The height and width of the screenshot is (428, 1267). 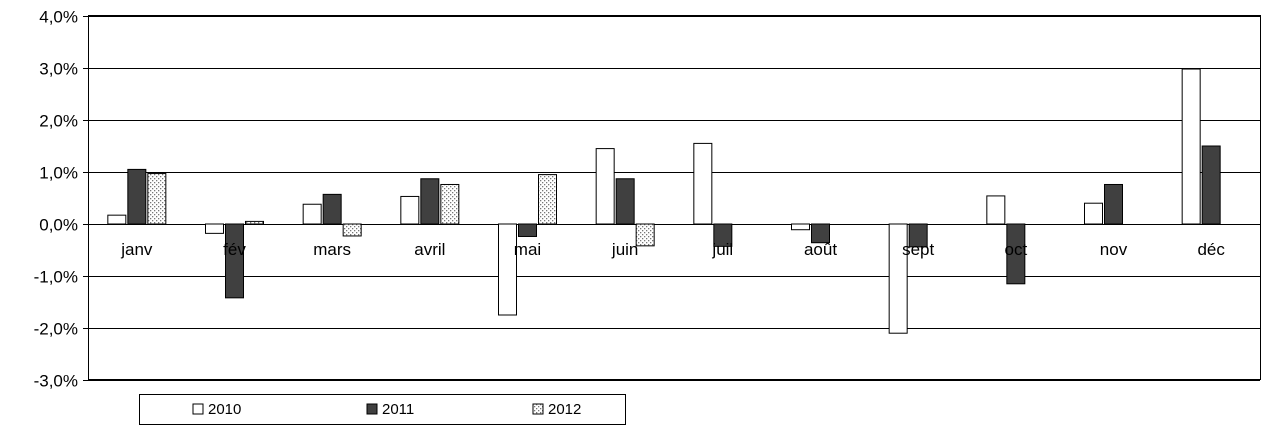 I want to click on bar-2011-sept, so click(x=918, y=235).